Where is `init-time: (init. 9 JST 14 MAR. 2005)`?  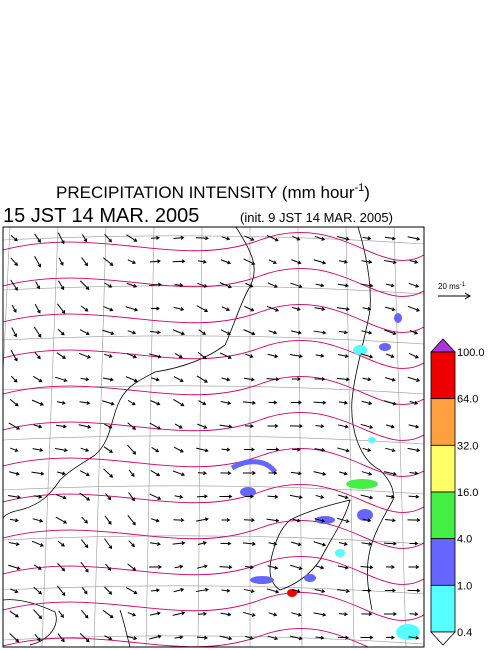
init-time: (init. 9 JST 14 MAR. 2005) is located at coordinates (316, 217).